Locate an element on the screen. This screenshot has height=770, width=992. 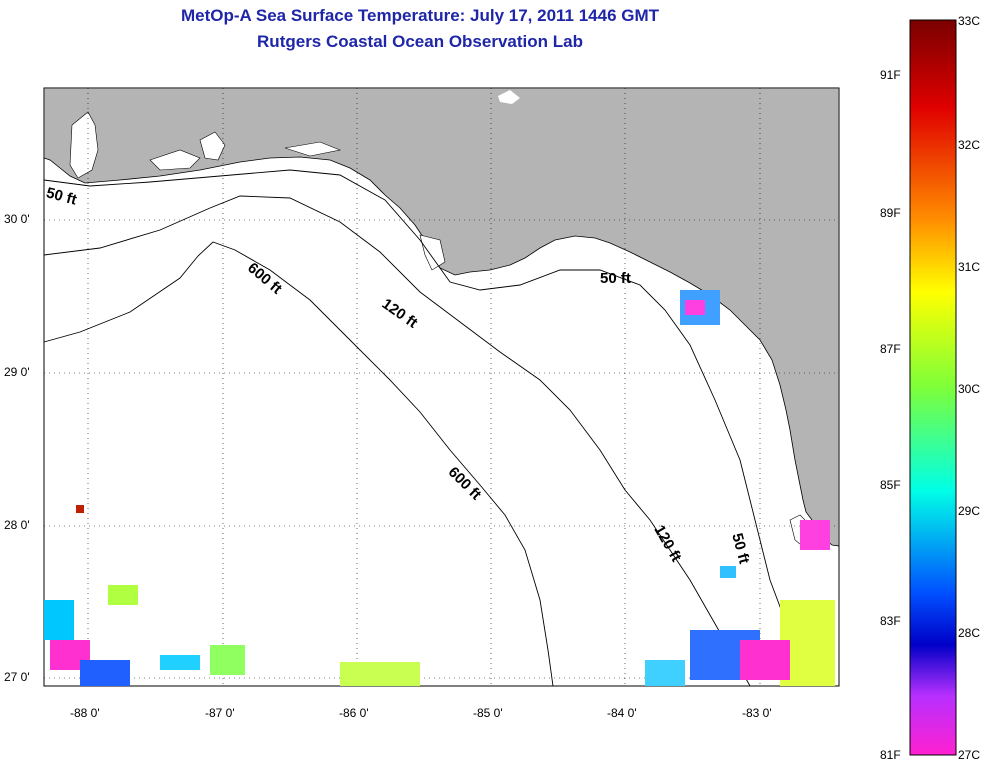
colorbar-c-label: 32C is located at coordinates (969, 145).